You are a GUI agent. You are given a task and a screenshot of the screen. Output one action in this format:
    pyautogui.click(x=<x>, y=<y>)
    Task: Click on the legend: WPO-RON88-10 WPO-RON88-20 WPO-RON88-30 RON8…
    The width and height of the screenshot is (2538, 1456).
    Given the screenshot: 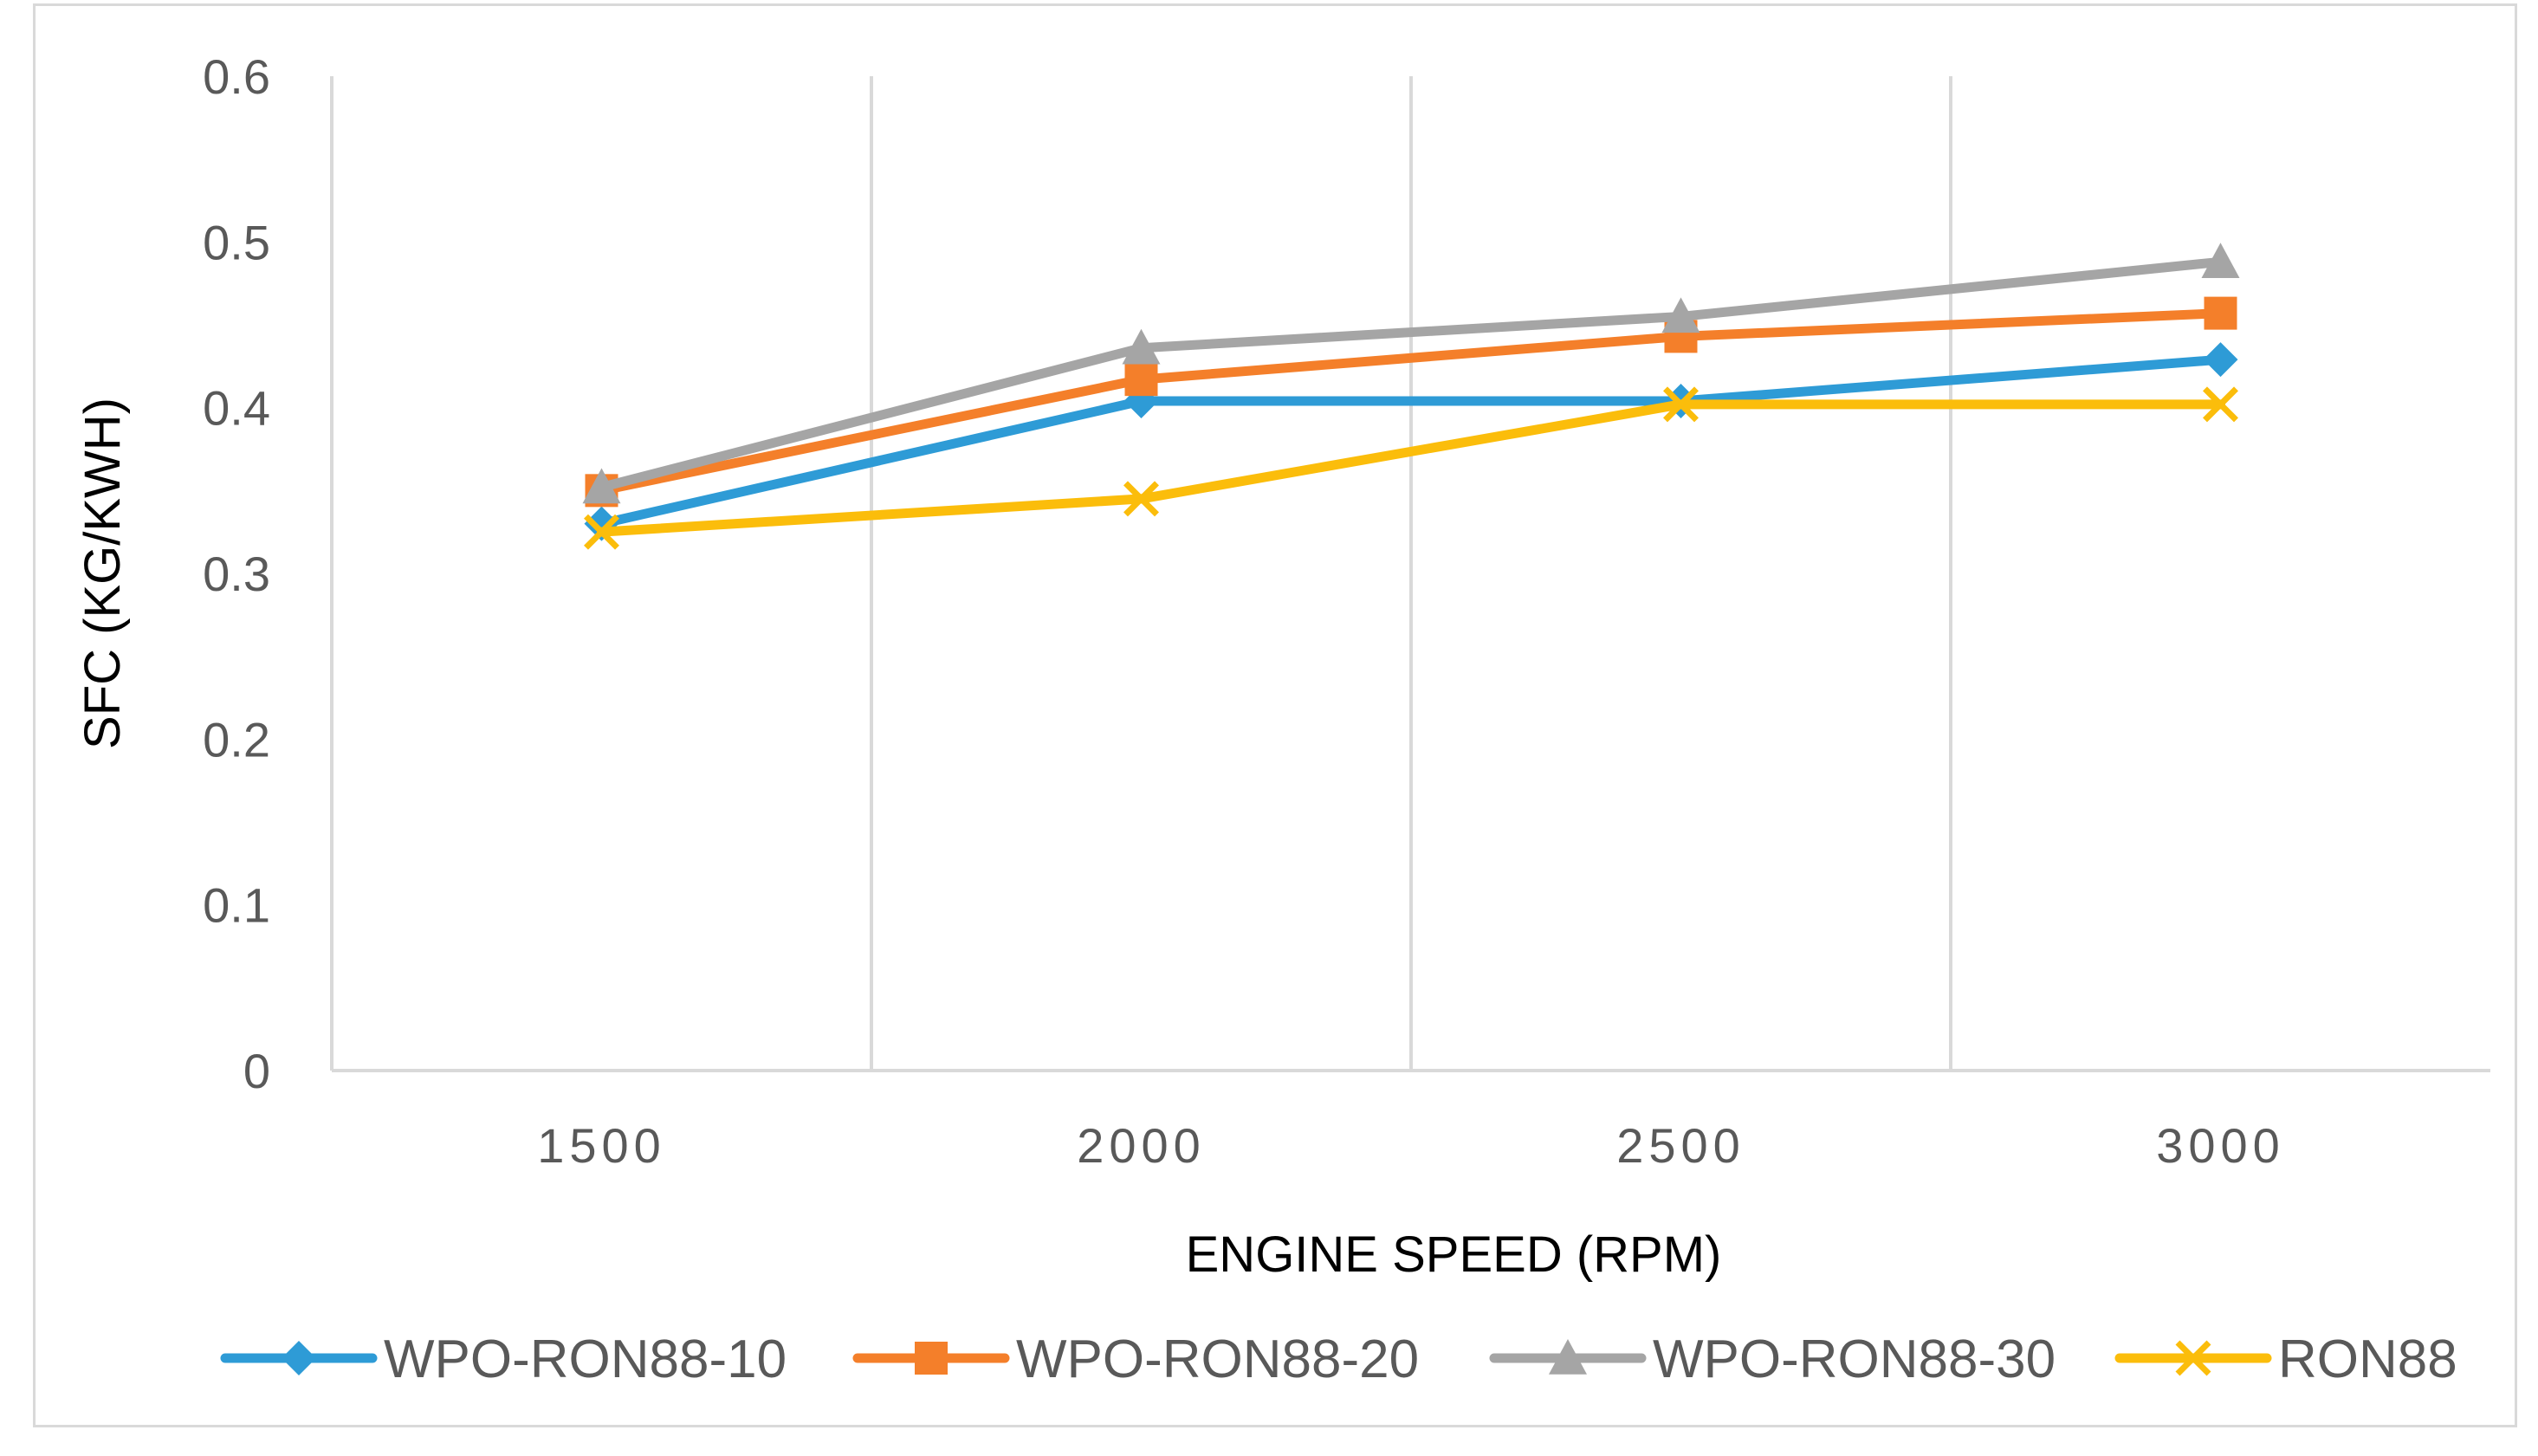 What is the action you would take?
    pyautogui.click(x=1339, y=1359)
    